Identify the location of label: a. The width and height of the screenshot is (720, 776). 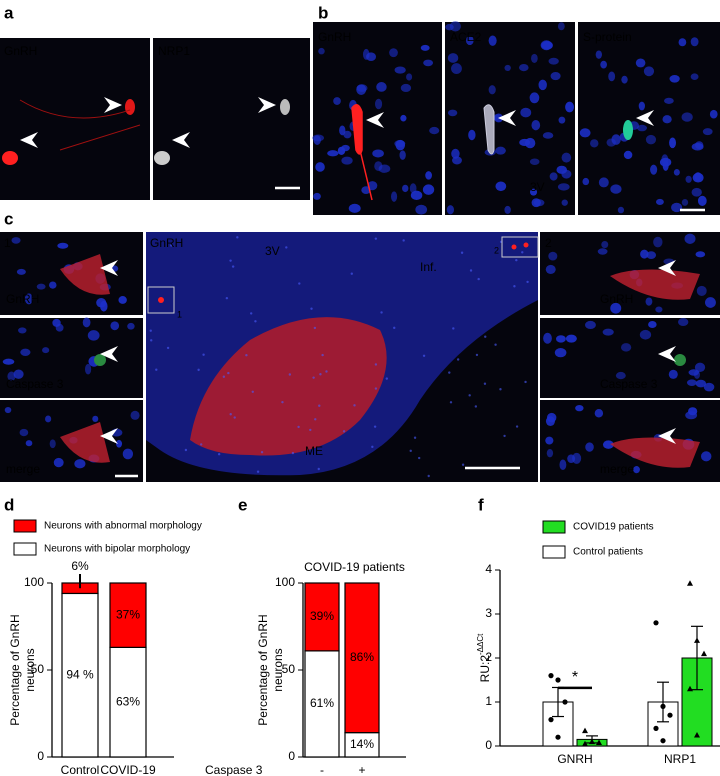
(9, 12).